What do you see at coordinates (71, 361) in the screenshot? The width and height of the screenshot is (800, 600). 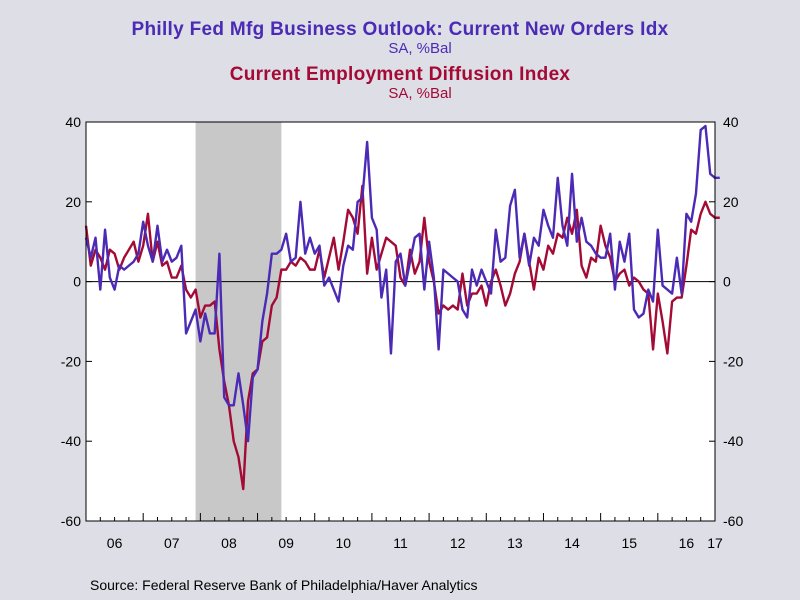 I see `y-tick-label-left: -20` at bounding box center [71, 361].